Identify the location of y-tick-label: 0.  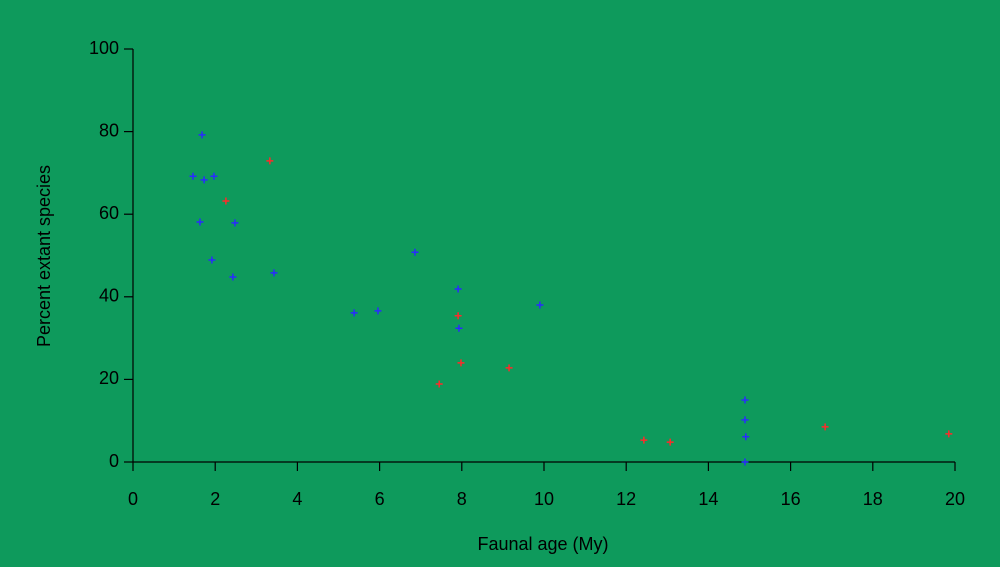
(114, 461).